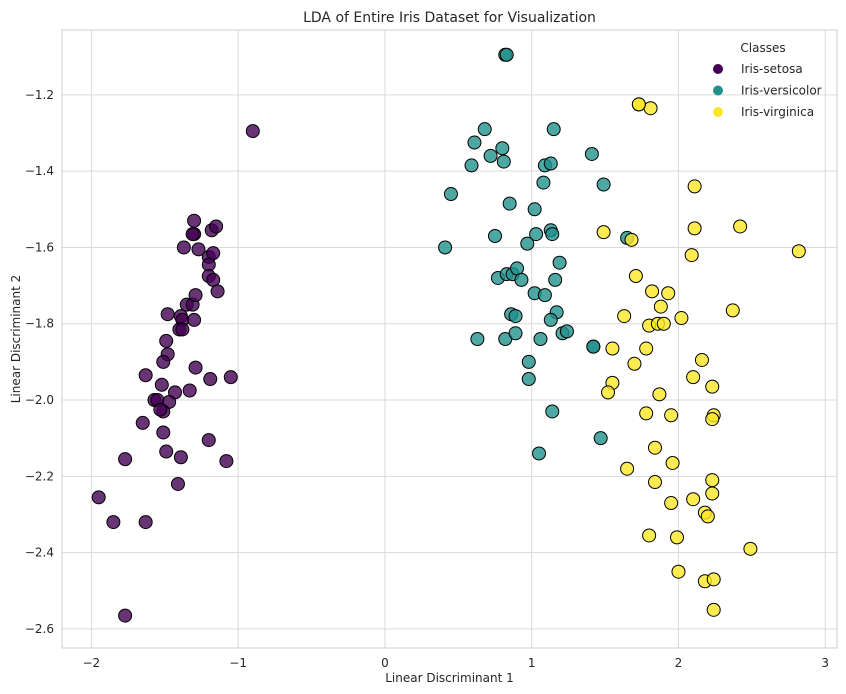 The width and height of the screenshot is (846, 694). What do you see at coordinates (772, 69) in the screenshot?
I see `legend-label: Iris-setosa` at bounding box center [772, 69].